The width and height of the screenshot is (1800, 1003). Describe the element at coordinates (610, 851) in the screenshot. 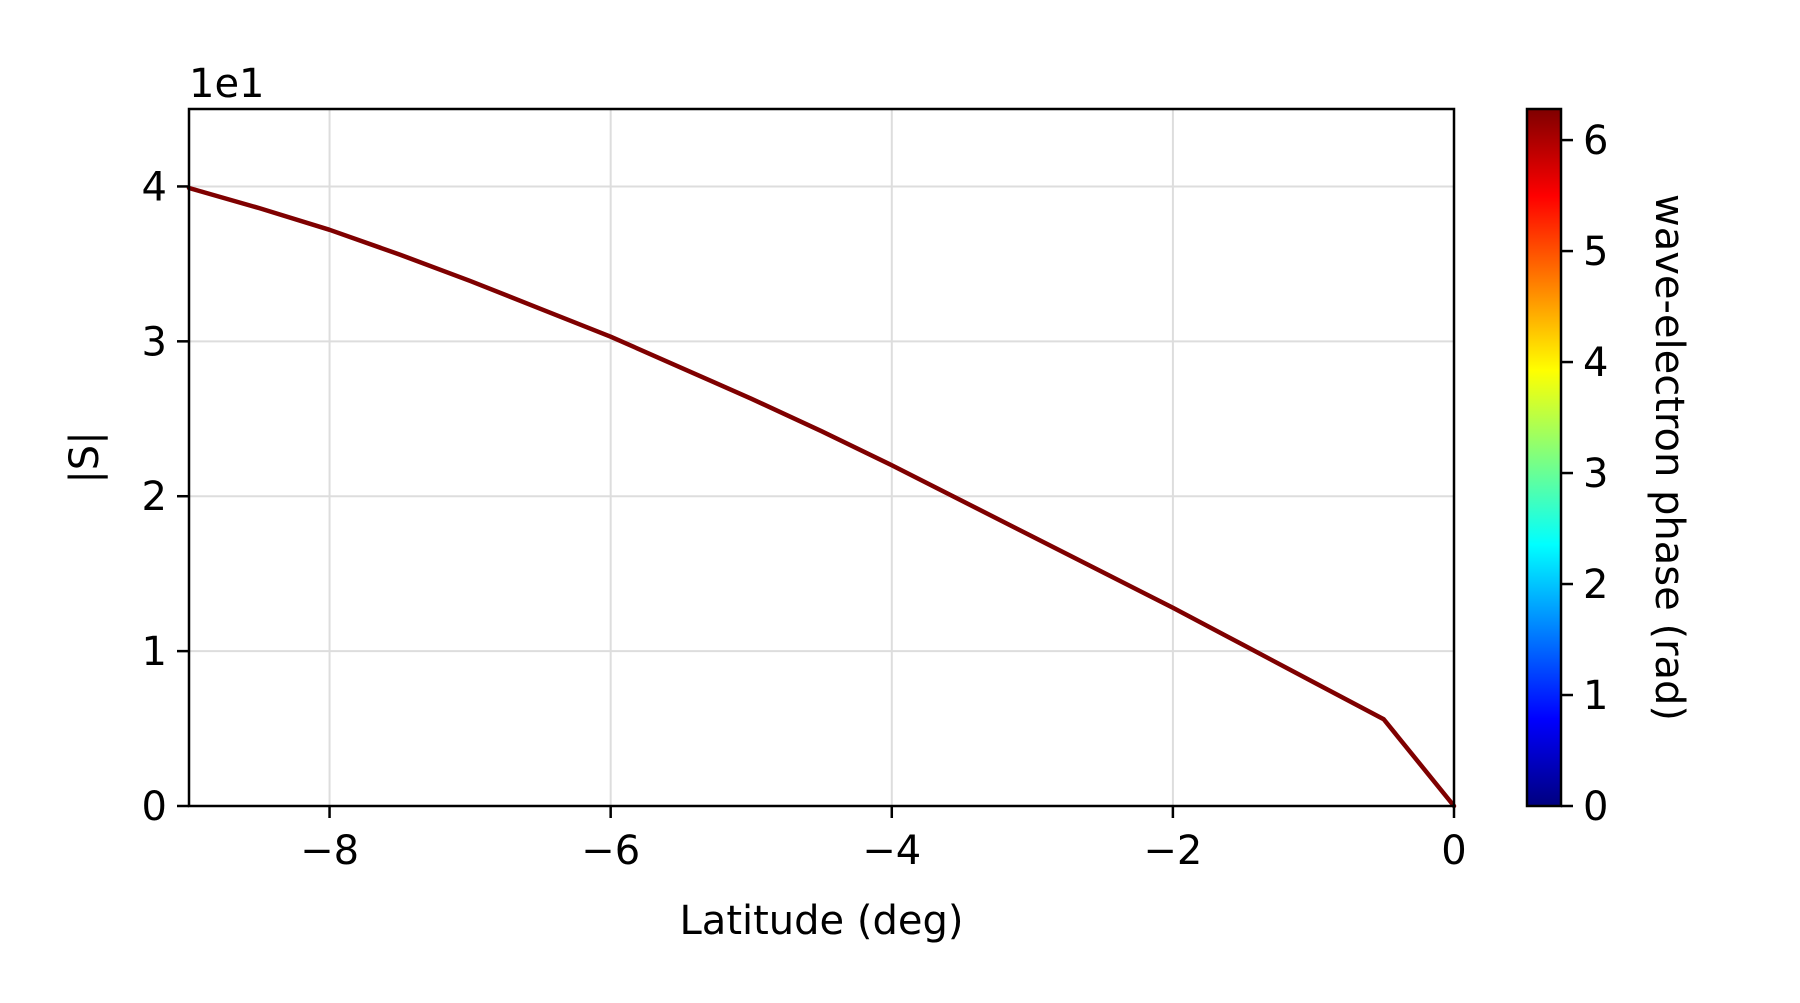

I see `x-tick-label: −6` at that location.